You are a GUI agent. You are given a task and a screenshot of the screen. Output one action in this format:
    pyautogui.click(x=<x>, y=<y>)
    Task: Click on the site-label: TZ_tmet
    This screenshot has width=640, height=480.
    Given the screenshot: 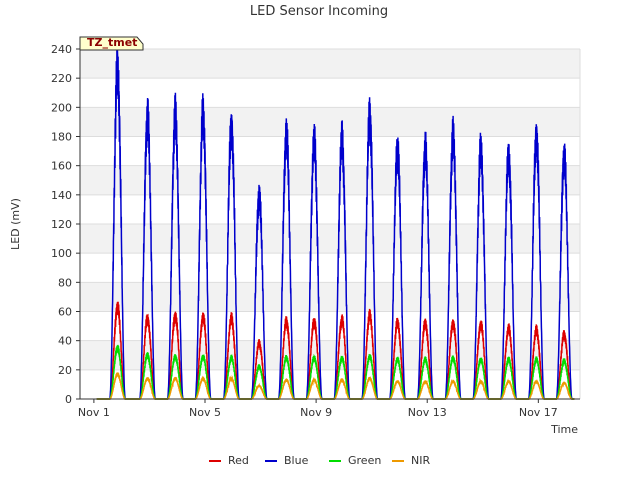 What is the action you would take?
    pyautogui.click(x=112, y=42)
    